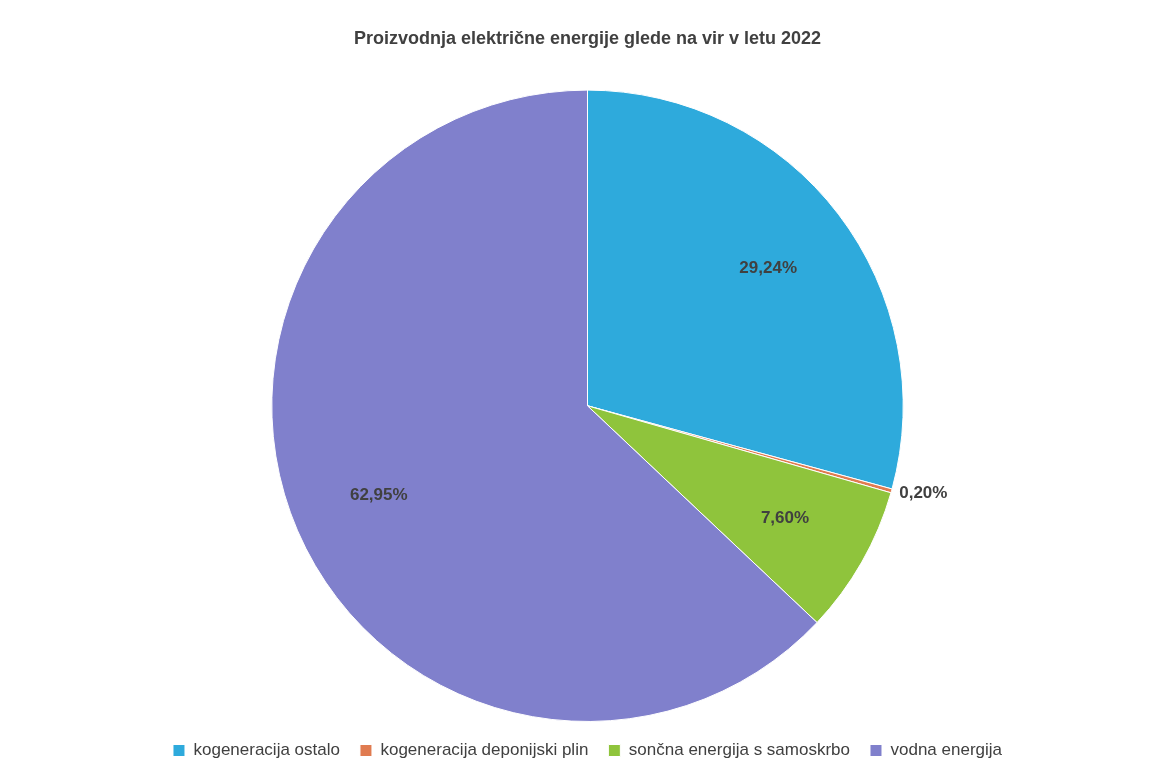 The height and width of the screenshot is (779, 1175). What do you see at coordinates (266, 750) in the screenshot?
I see `legend-label: kogeneracija ostalo` at bounding box center [266, 750].